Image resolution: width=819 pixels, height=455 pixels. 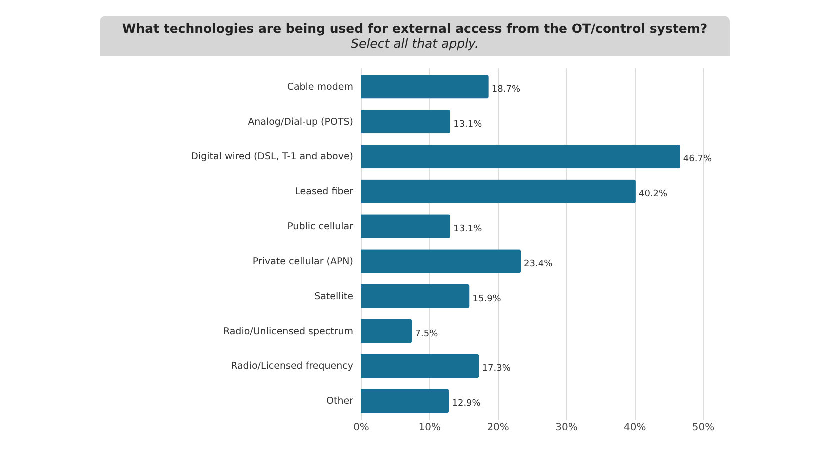 What do you see at coordinates (334, 296) in the screenshot?
I see `y-tick-label: Satellite` at bounding box center [334, 296].